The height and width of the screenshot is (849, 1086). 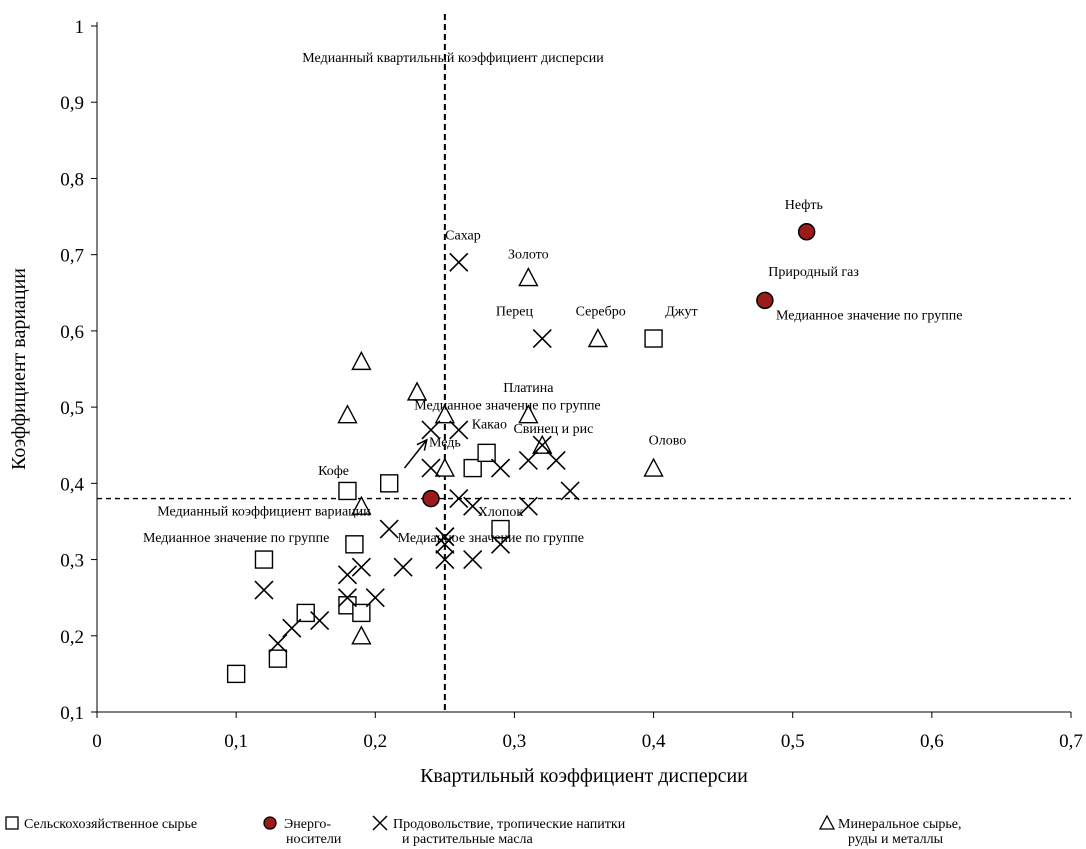 What do you see at coordinates (668, 440) in the screenshot?
I see `annotation-label: Олово` at bounding box center [668, 440].